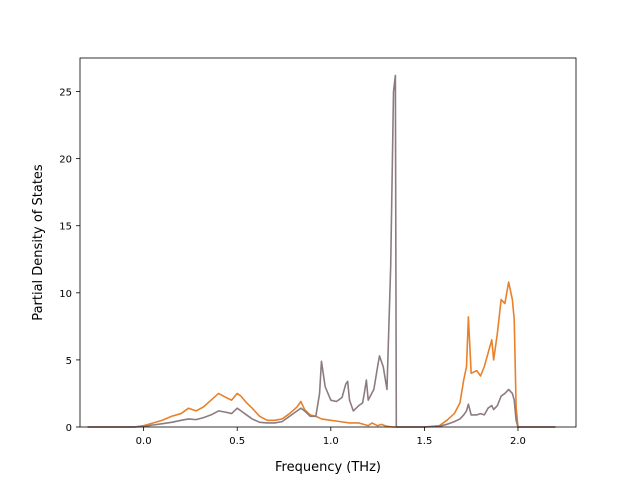 The width and height of the screenshot is (640, 480). I want to click on y-axis-ticks: 0 5 10 15 20 25, so click(69, 261).